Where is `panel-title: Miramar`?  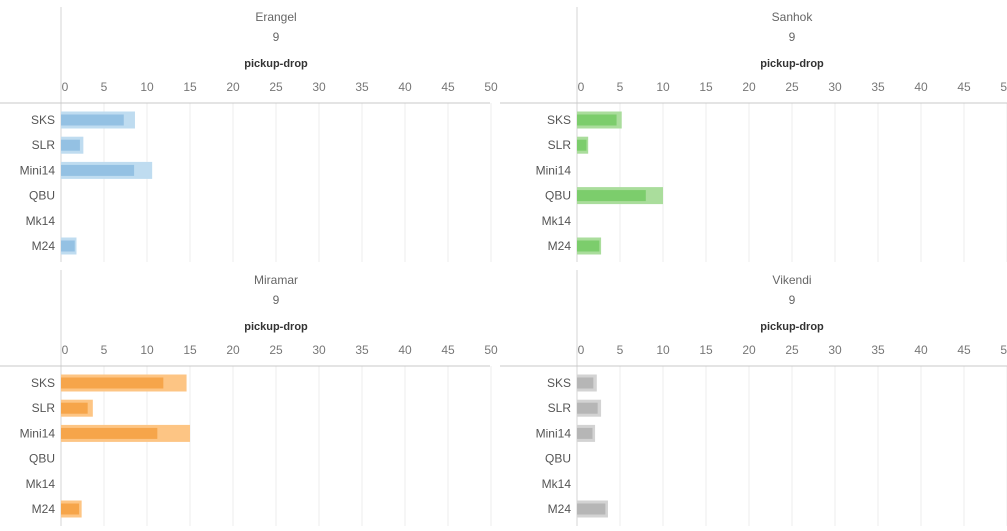 panel-title: Miramar is located at coordinates (276, 280).